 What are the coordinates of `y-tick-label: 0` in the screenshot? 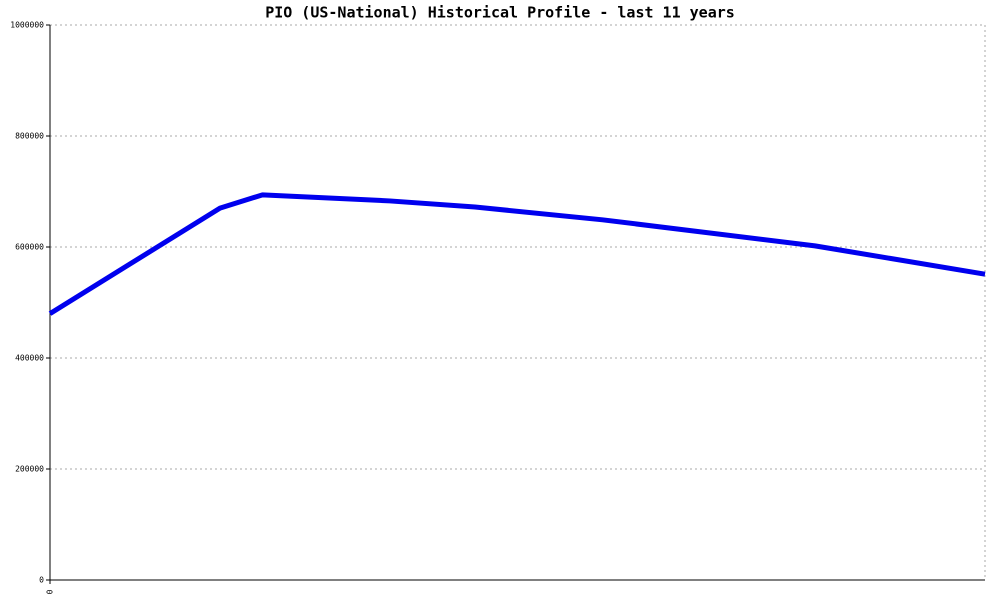 It's located at (41, 580).